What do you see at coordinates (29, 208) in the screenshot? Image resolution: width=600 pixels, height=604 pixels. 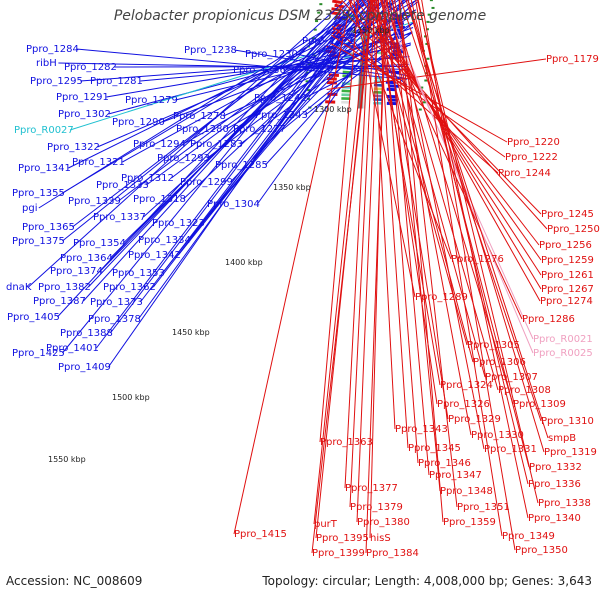 I see `forward-gene-label: pgi` at bounding box center [29, 208].